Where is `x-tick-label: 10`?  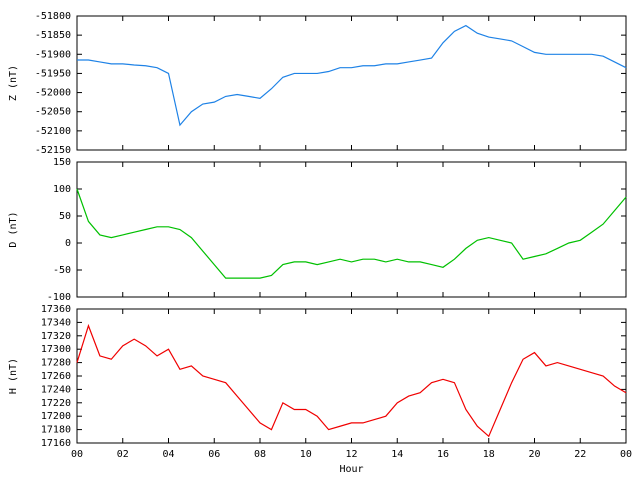 x-tick-label: 10 is located at coordinates (306, 454).